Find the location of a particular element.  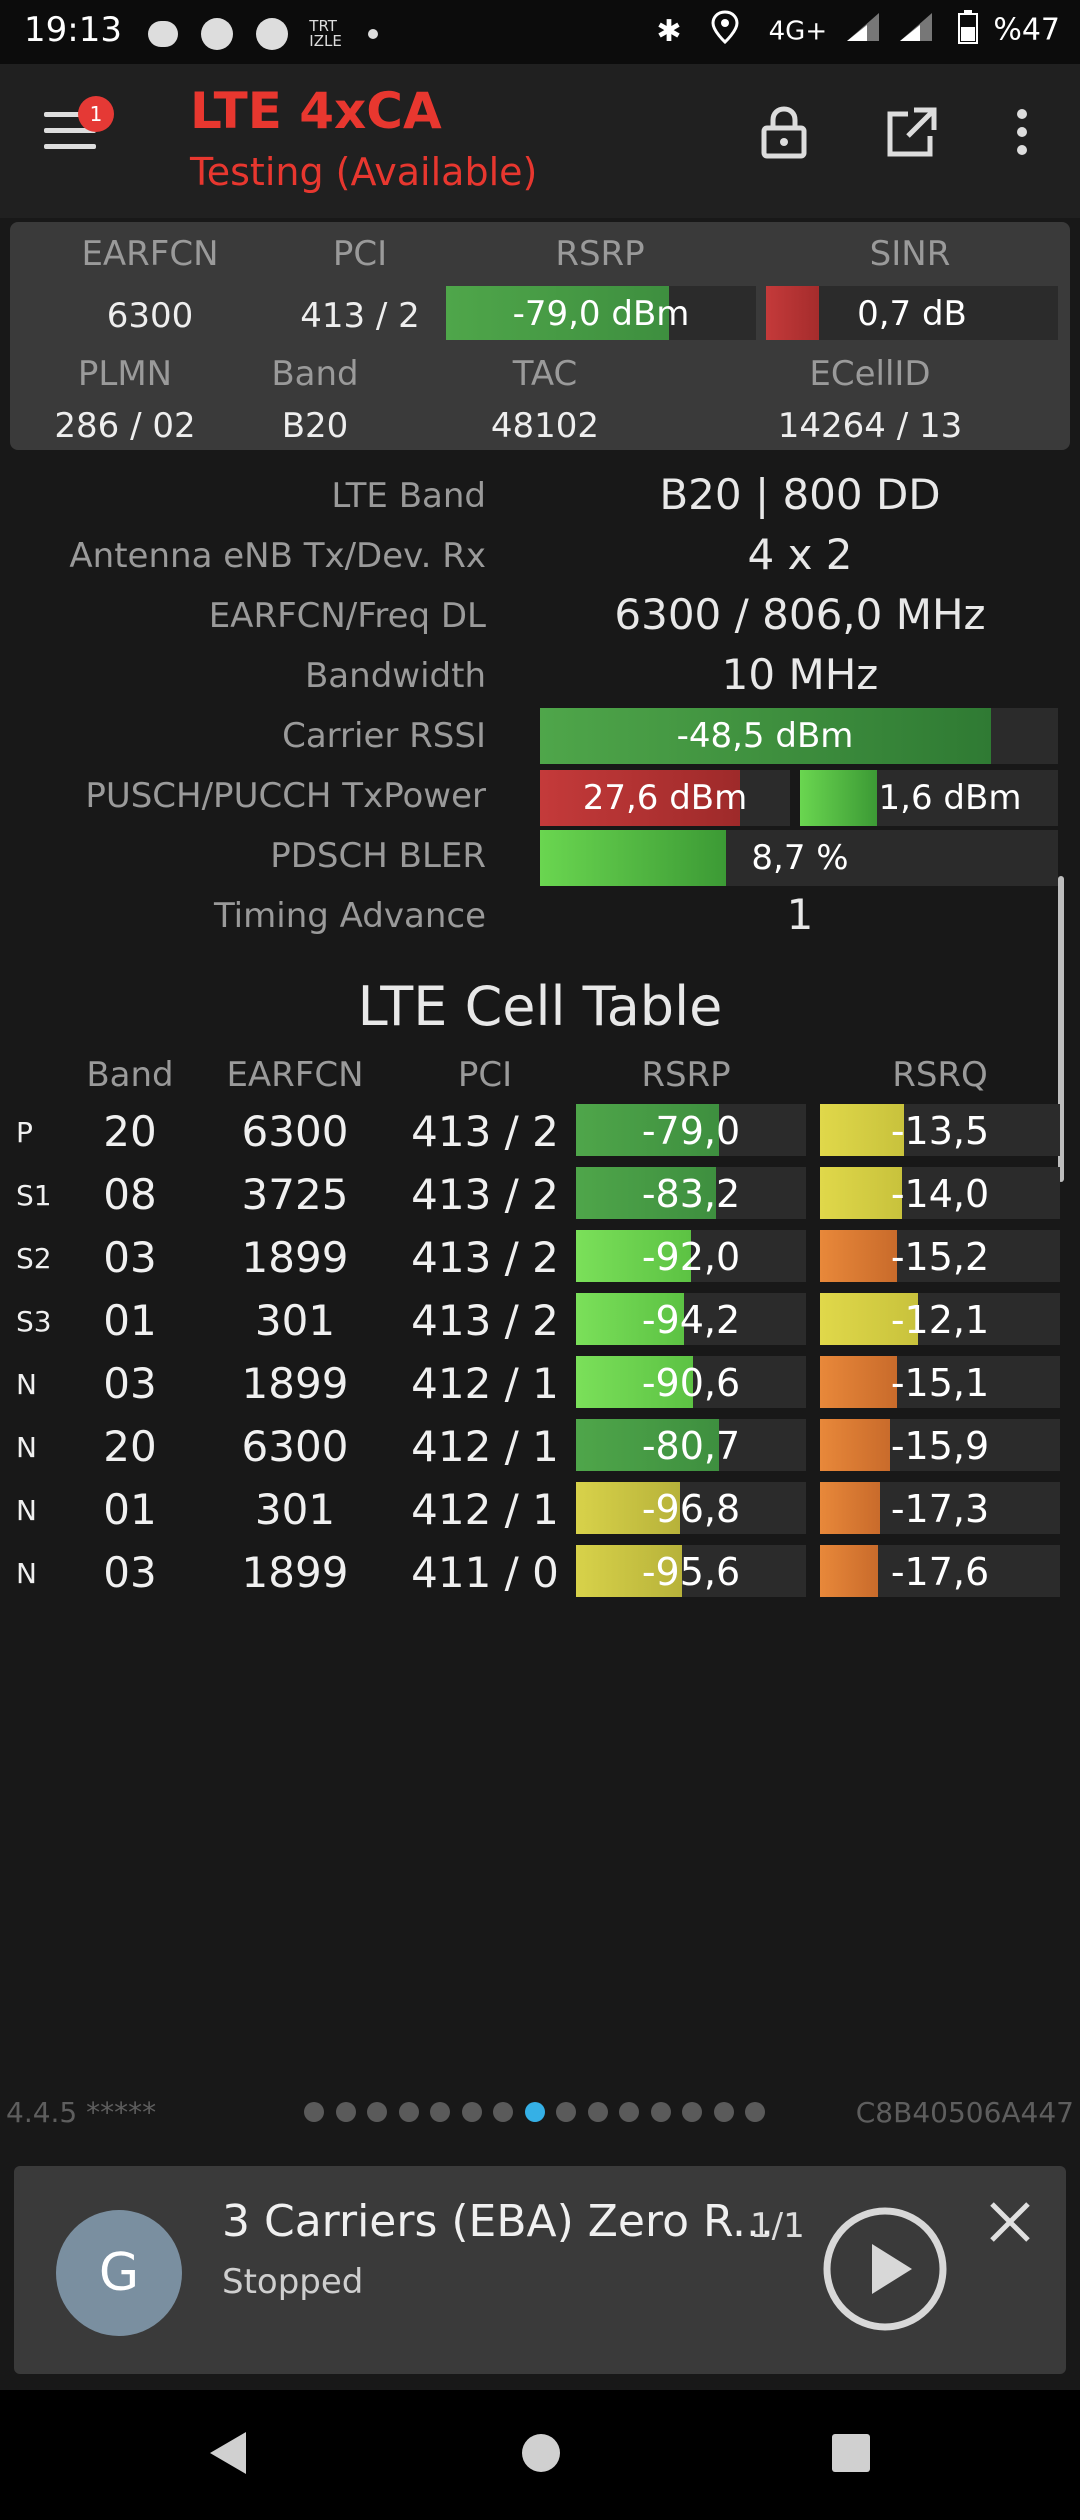

bler-value: 8,7 % is located at coordinates (800, 858).